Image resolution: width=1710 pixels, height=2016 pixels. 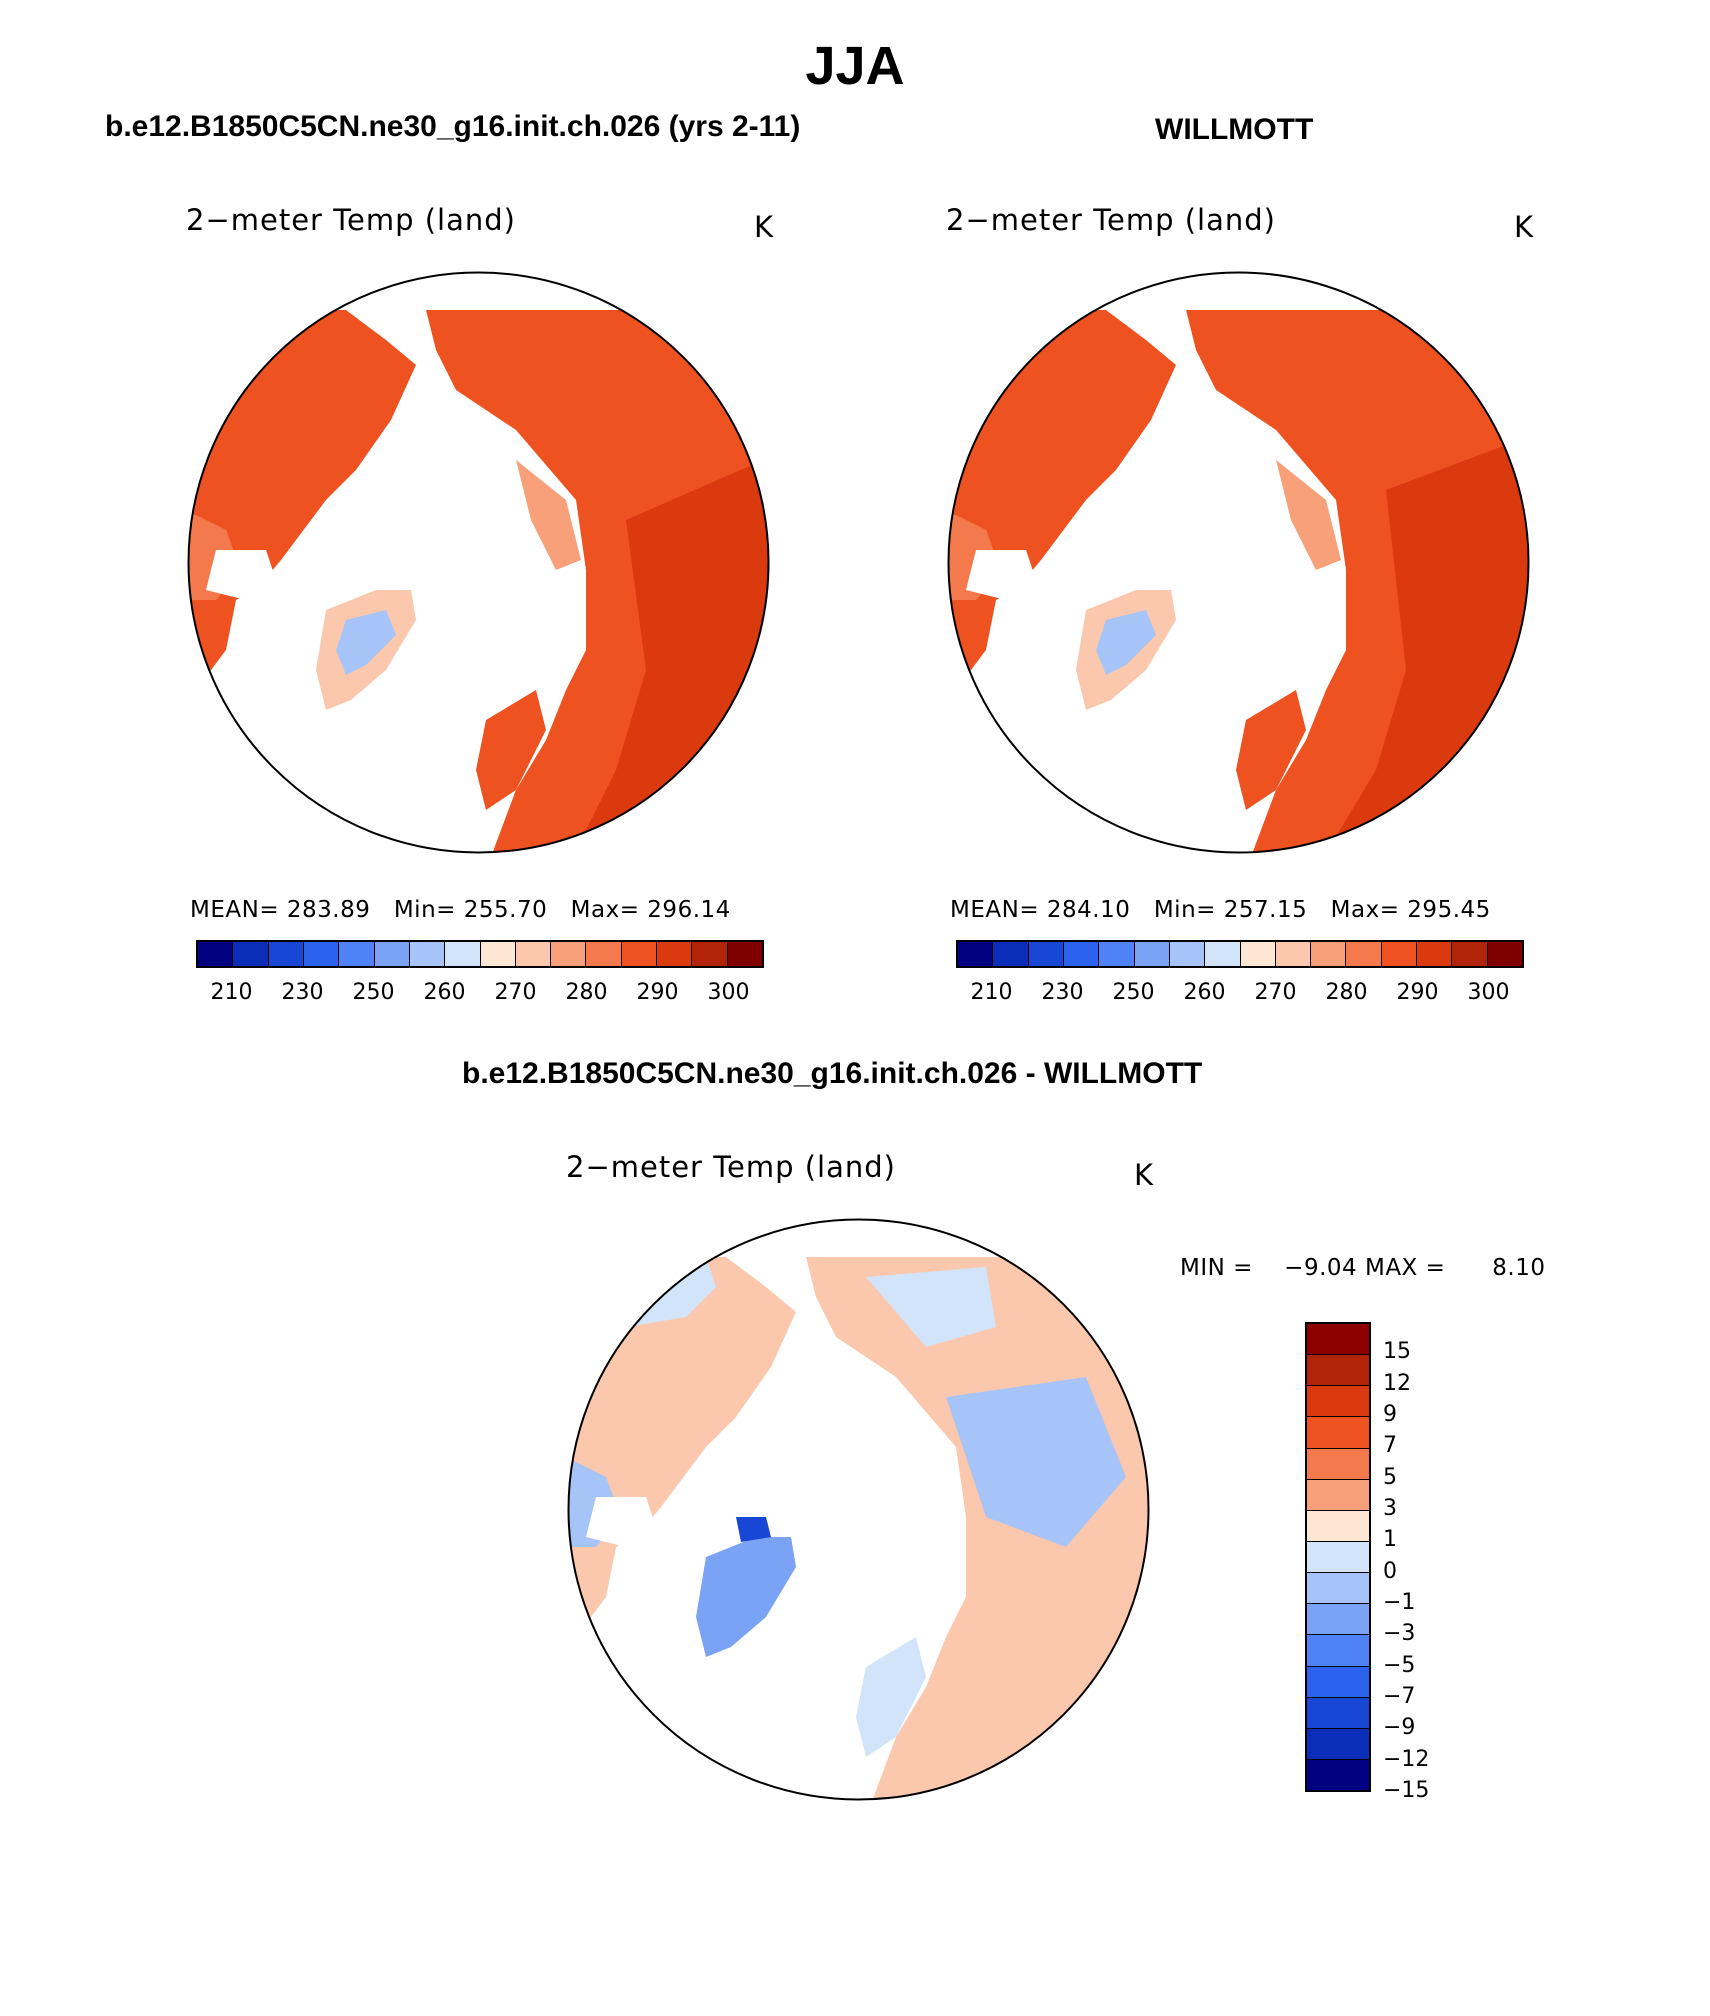 What do you see at coordinates (689, 910) in the screenshot?
I see `model-max-value: 296.14` at bounding box center [689, 910].